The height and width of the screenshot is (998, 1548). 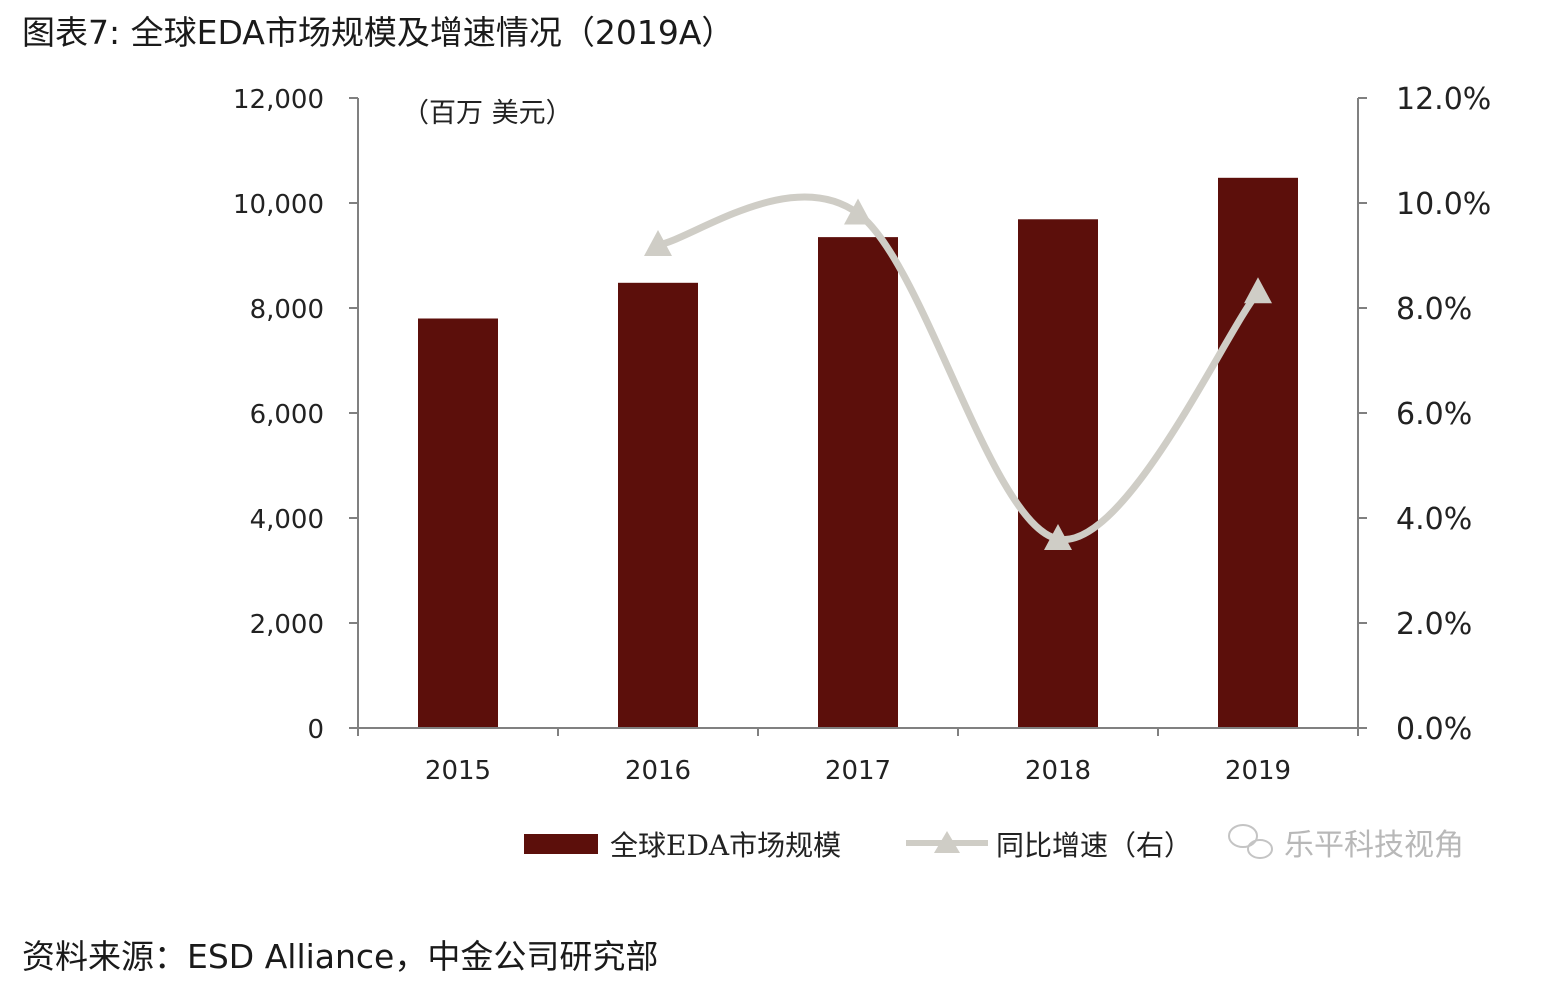 What do you see at coordinates (1258, 771) in the screenshot?
I see `x-label-2019: 2019` at bounding box center [1258, 771].